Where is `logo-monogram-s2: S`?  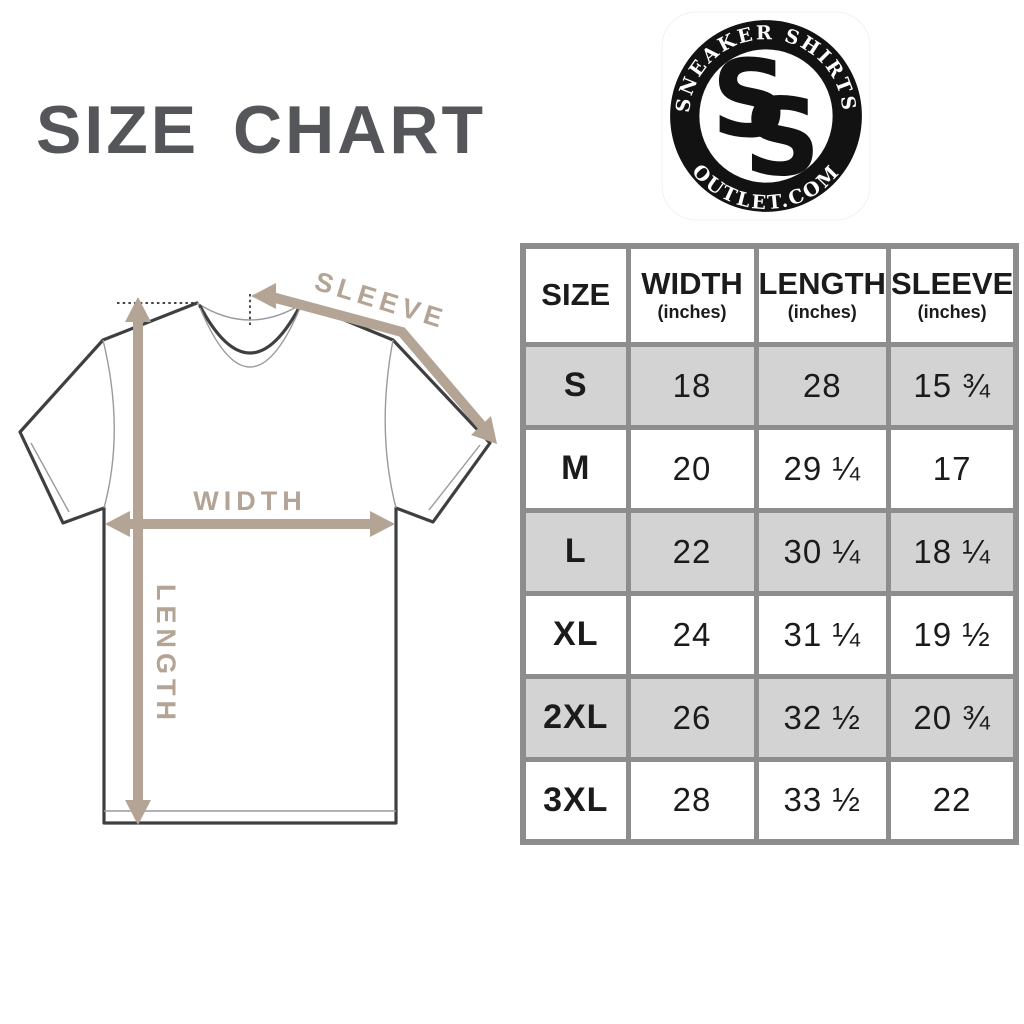 logo-monogram-s2: S is located at coordinates (782, 139).